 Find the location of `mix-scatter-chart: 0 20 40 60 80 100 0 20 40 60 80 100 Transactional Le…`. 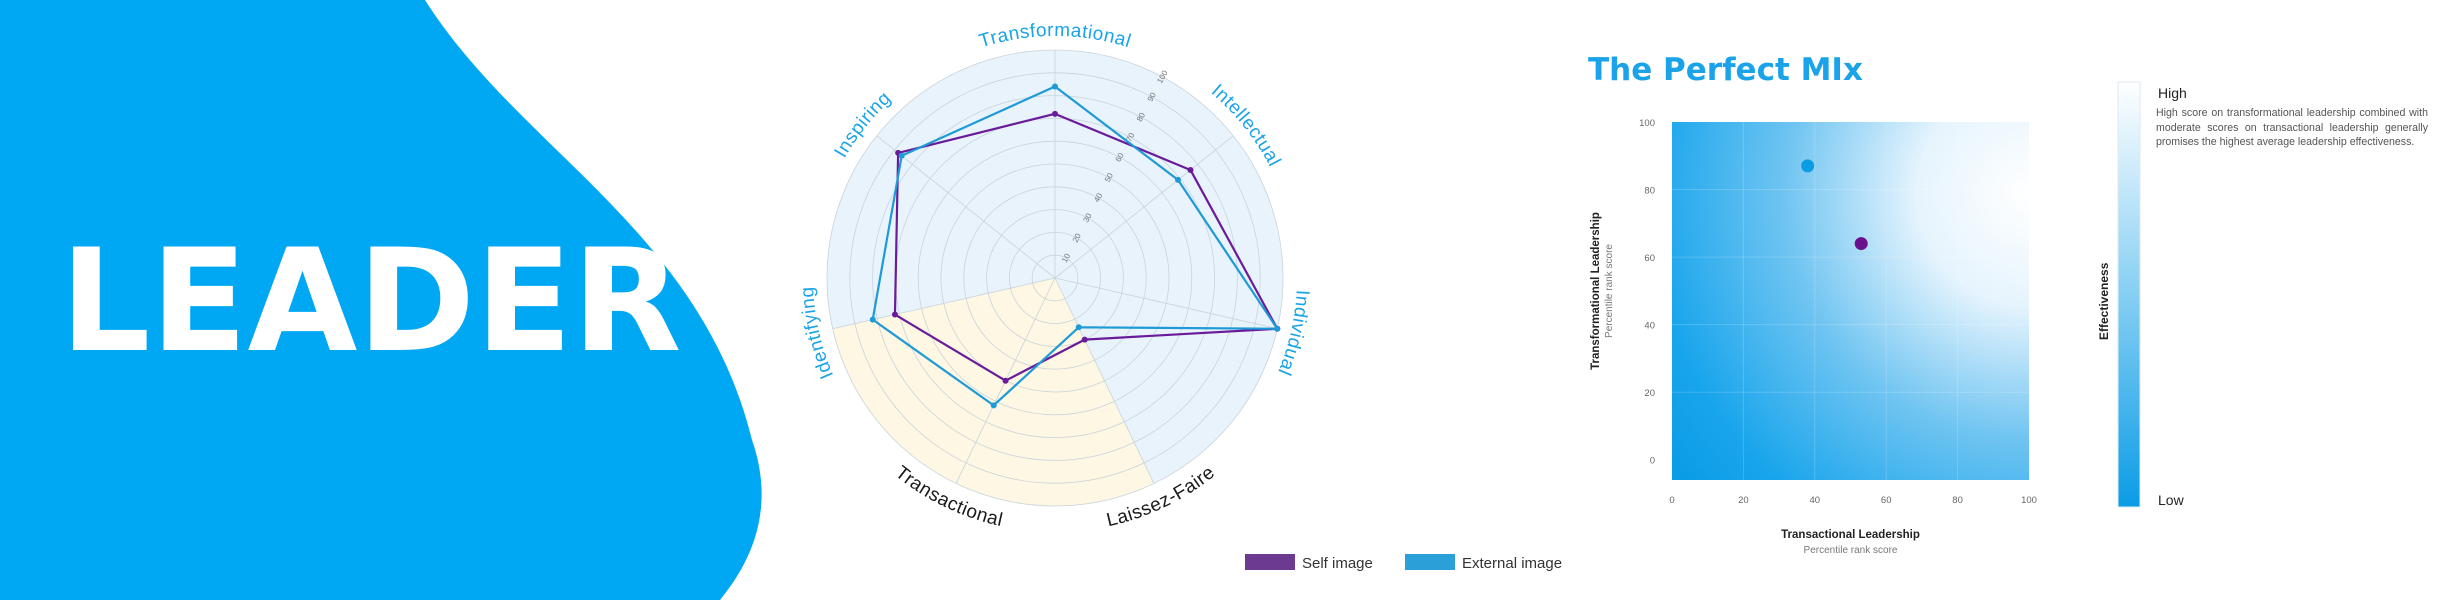

mix-scatter-chart: 0 20 40 60 80 100 0 20 40 60 80 100 Transactional Le… is located at coordinates (1813, 337).